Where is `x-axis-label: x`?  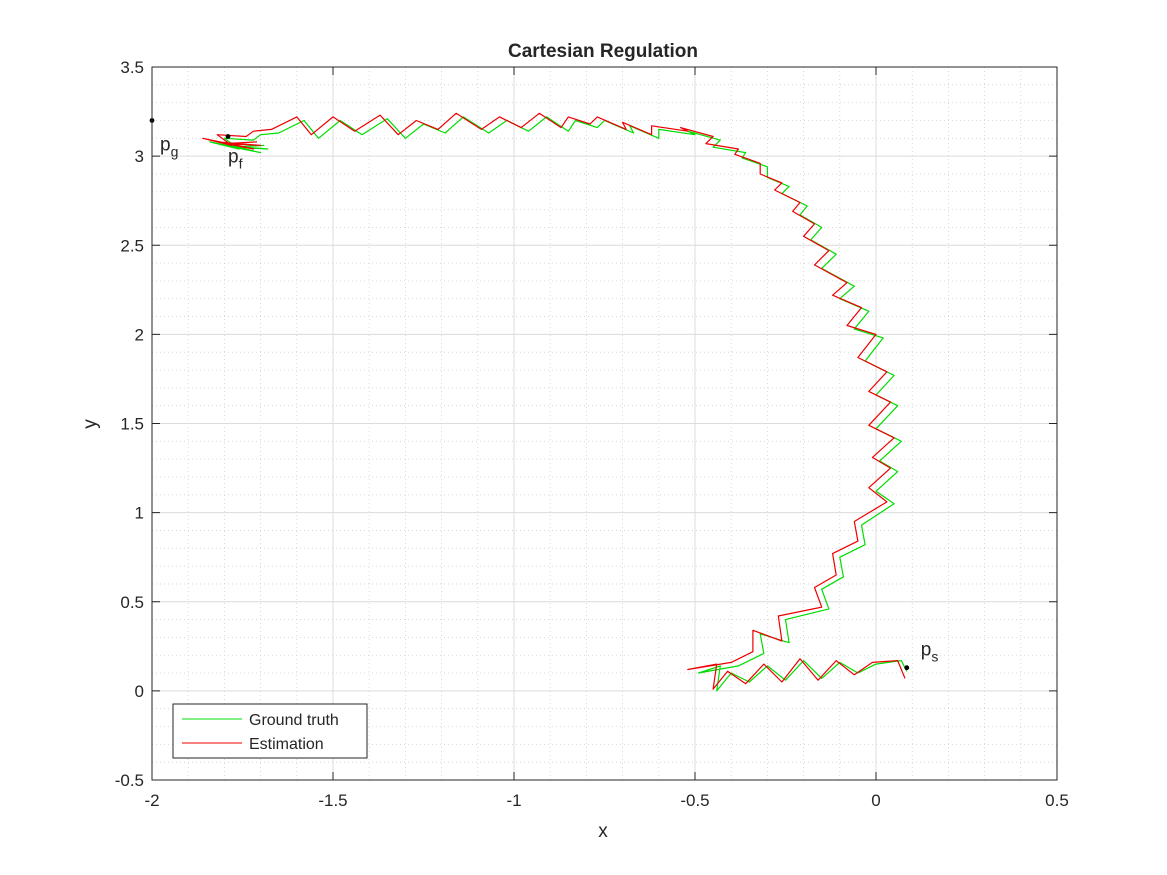 x-axis-label: x is located at coordinates (603, 831).